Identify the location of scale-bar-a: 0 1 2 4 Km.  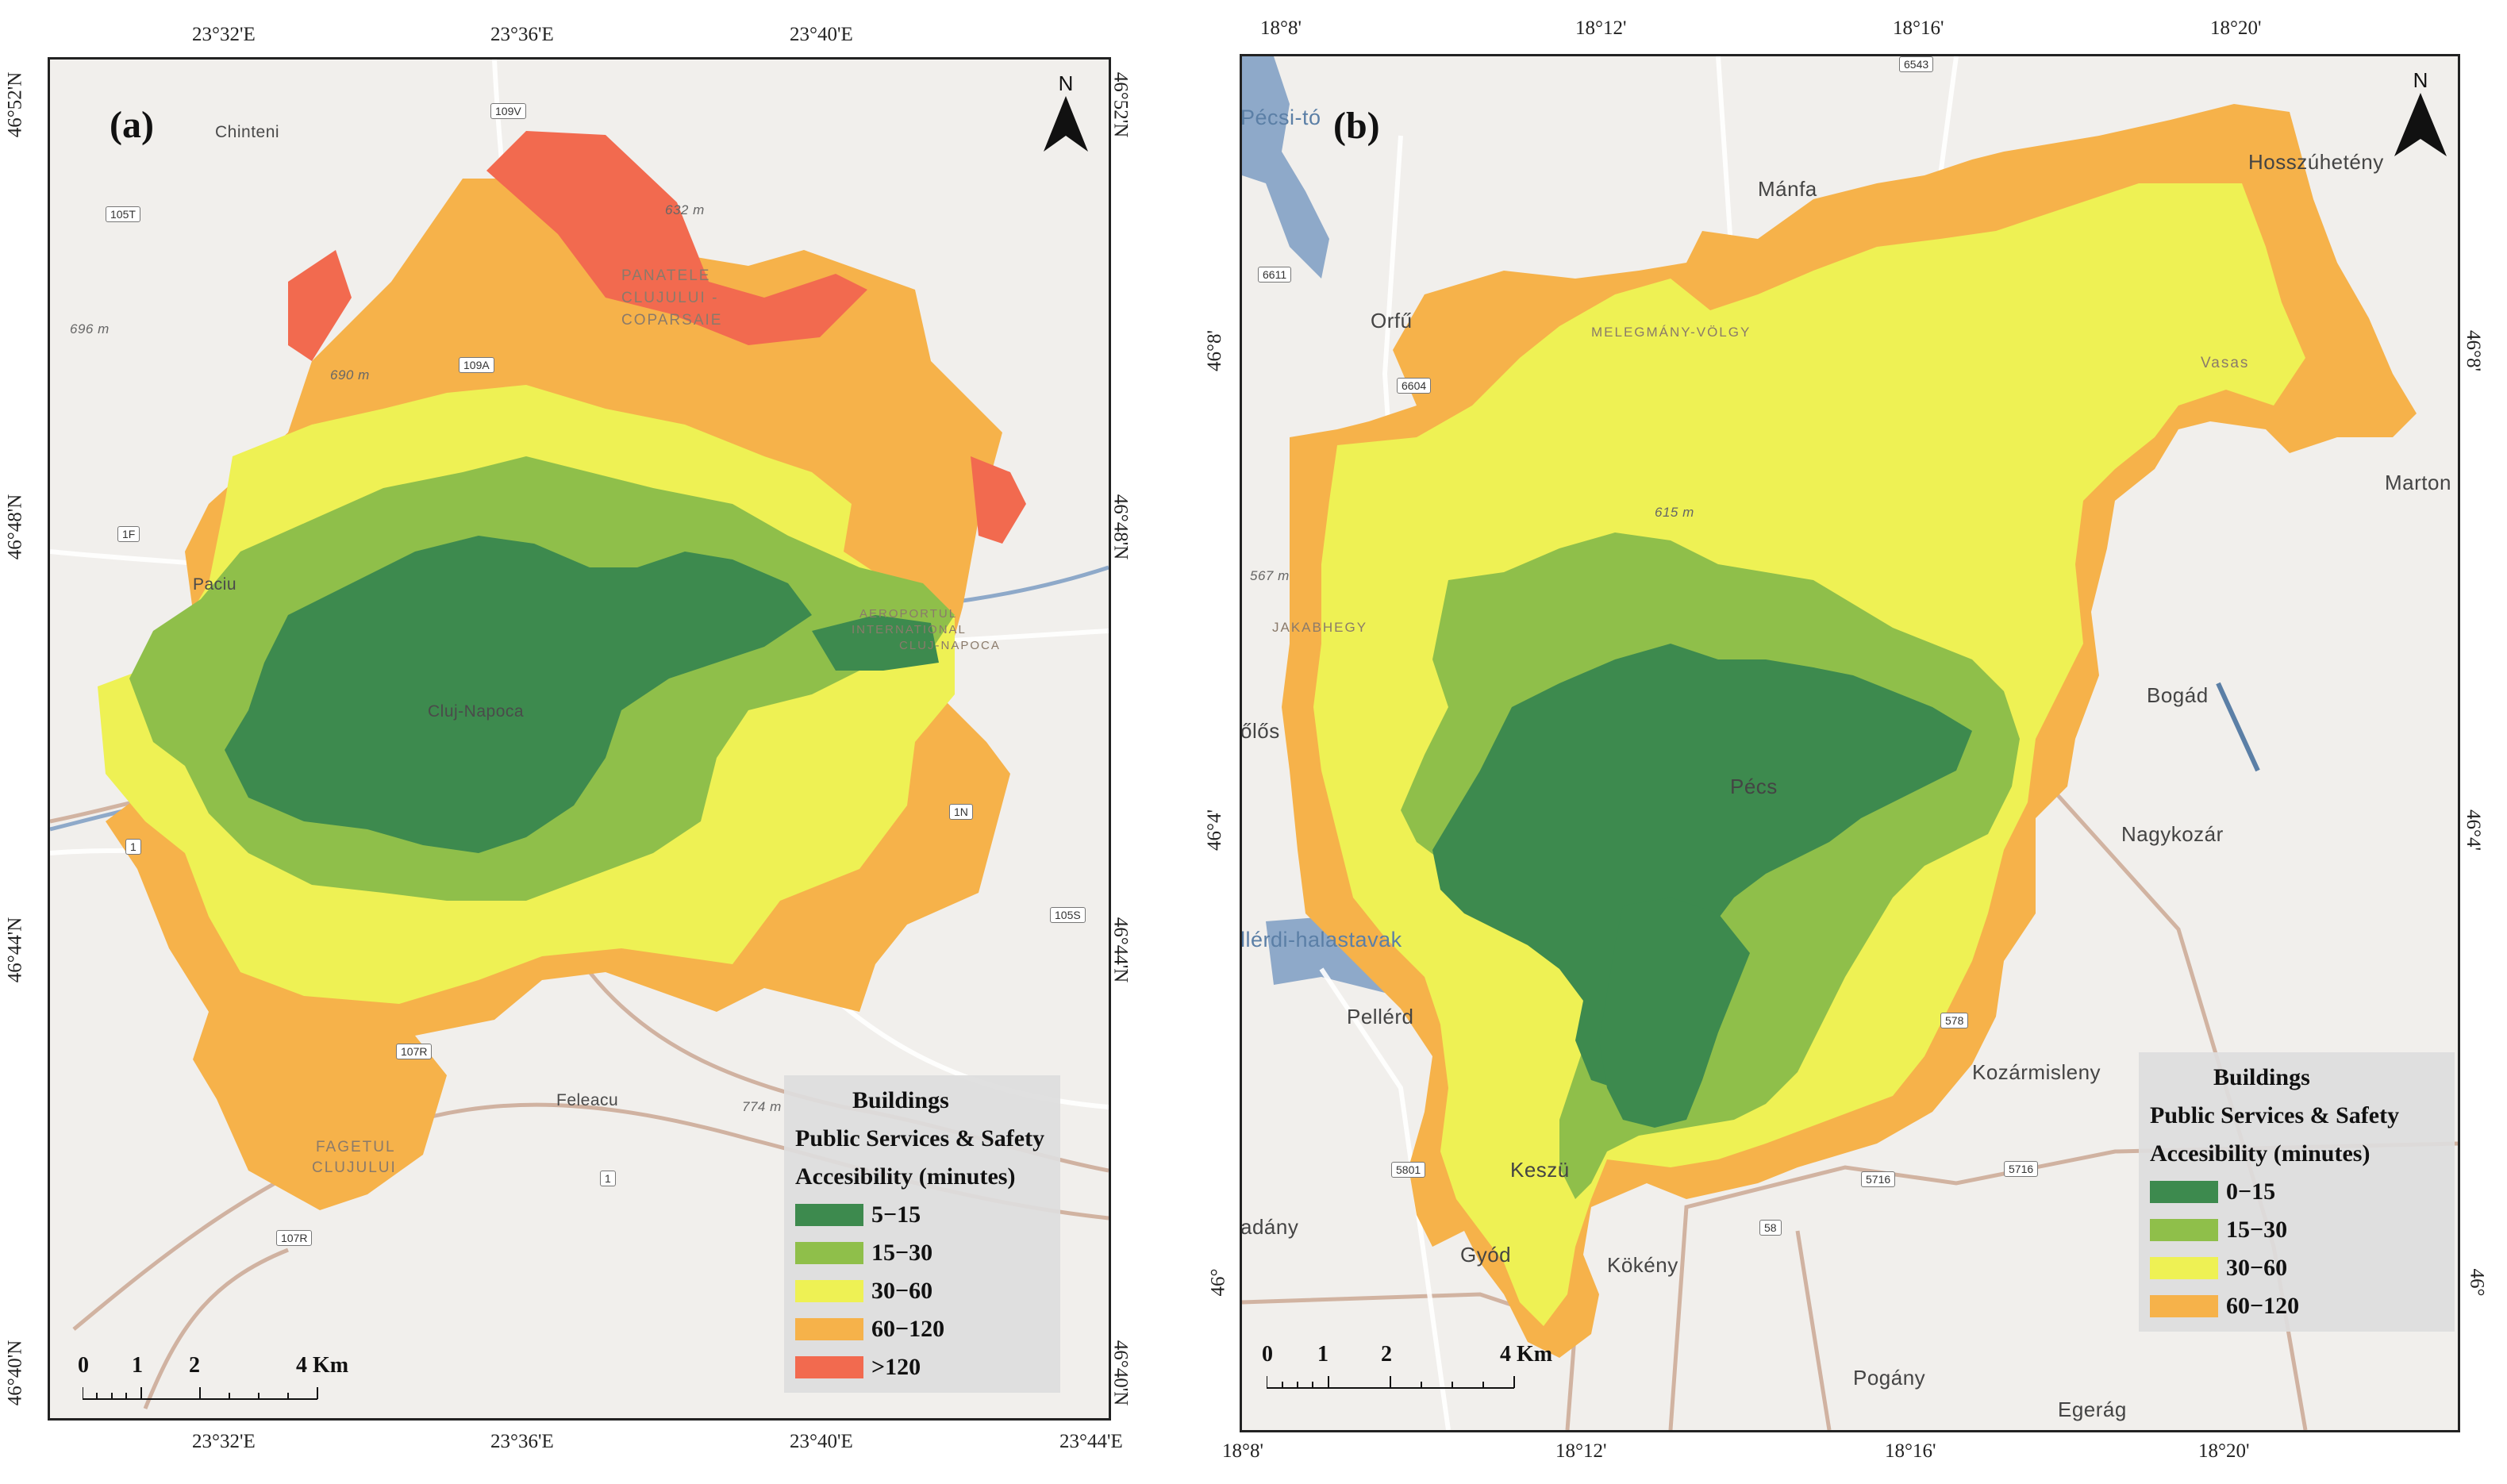
(213, 1381).